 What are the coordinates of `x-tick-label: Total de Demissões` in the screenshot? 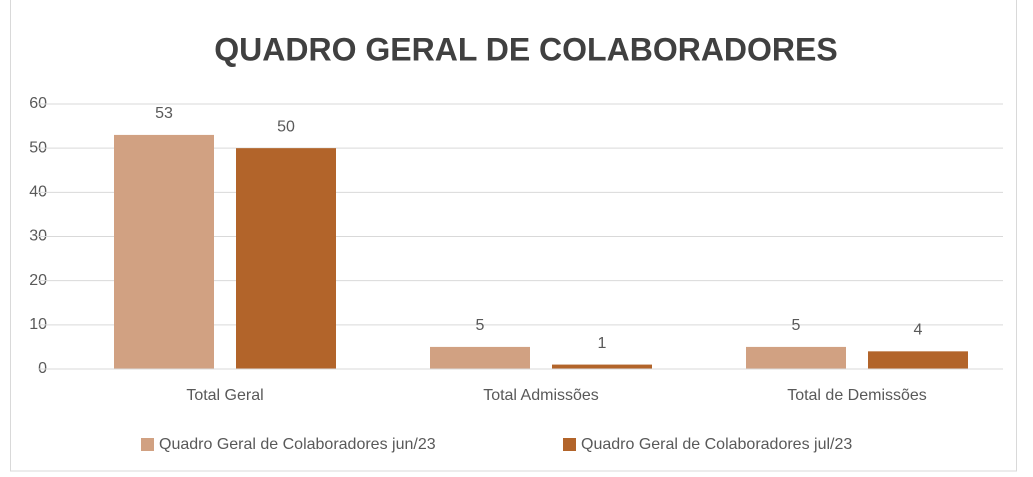 It's located at (857, 395).